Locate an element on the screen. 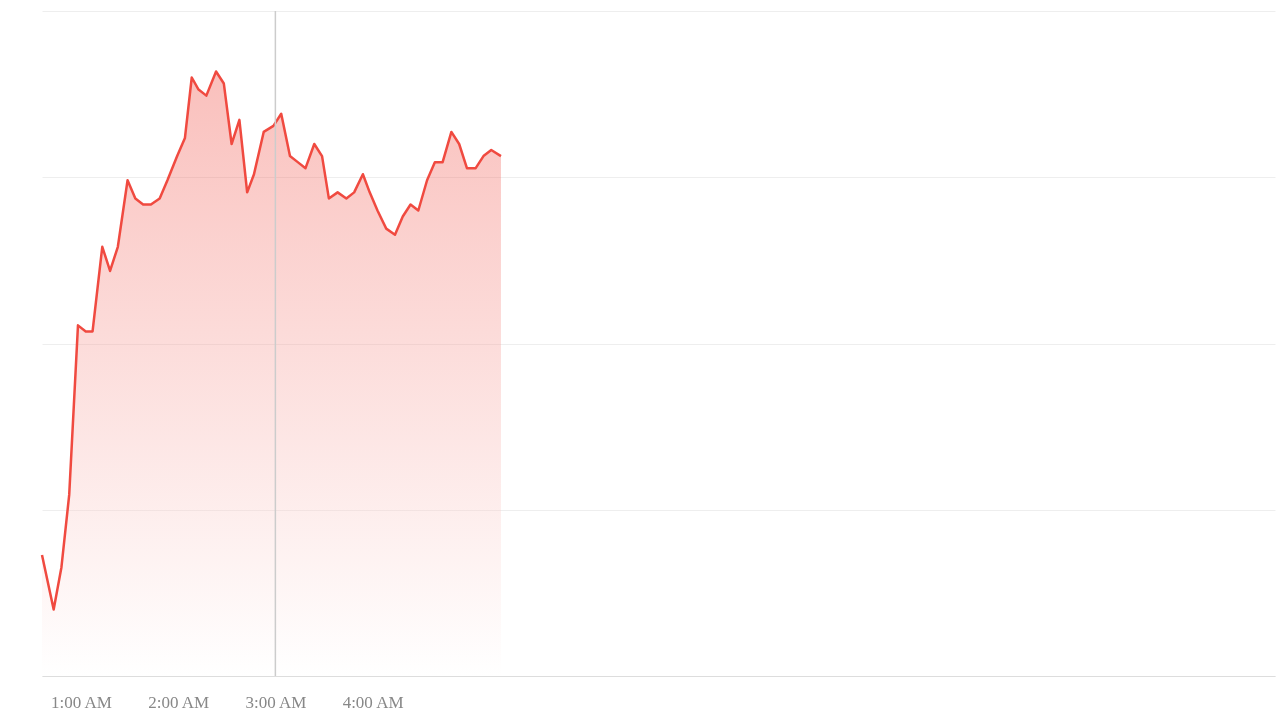 The height and width of the screenshot is (720, 1280). x-tick-label: 3:00 AM is located at coordinates (276, 702).